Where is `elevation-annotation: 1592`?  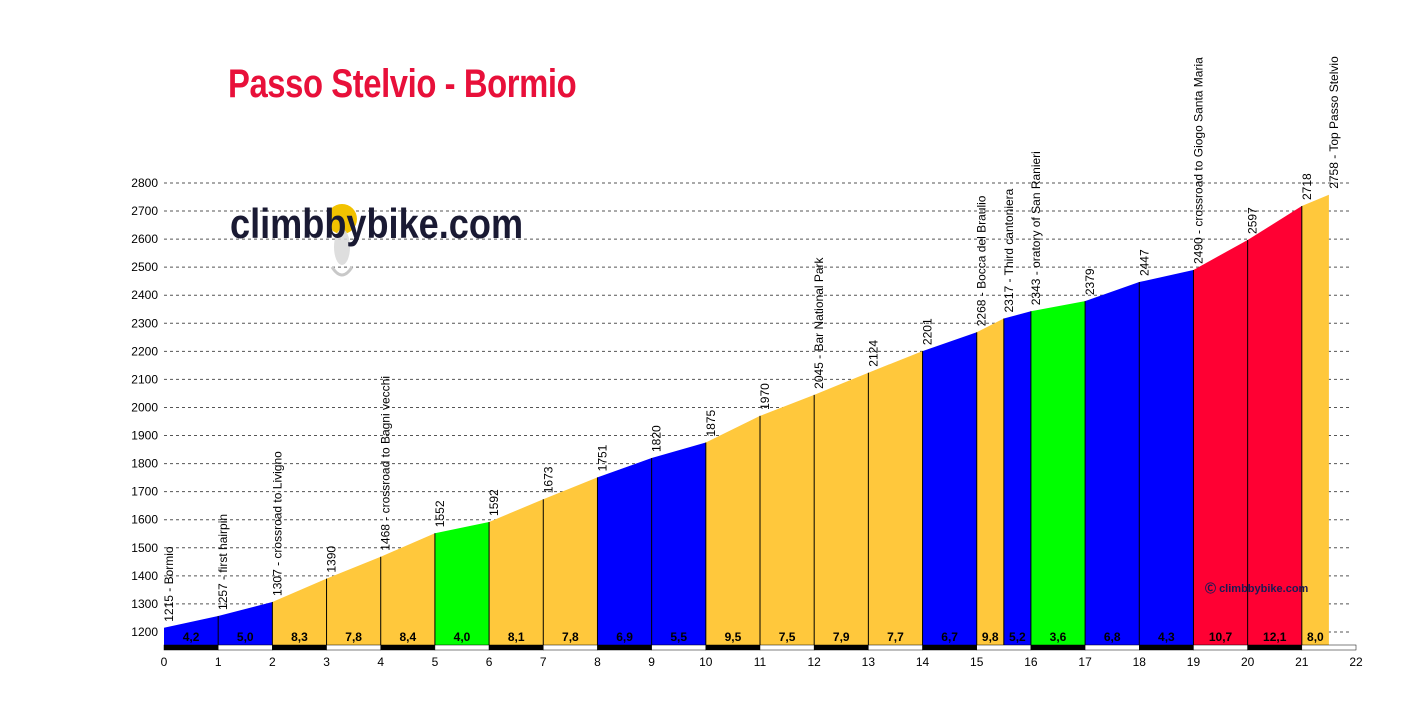
elevation-annotation: 1592 is located at coordinates (494, 502).